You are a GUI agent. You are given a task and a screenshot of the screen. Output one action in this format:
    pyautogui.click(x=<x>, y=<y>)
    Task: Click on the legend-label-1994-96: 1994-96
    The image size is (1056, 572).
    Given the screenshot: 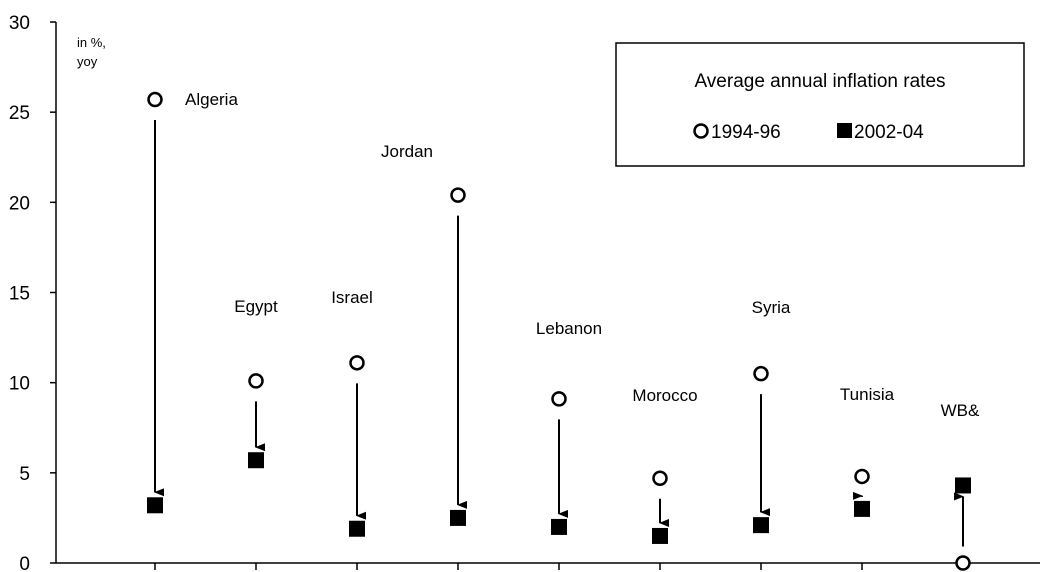 What is the action you would take?
    pyautogui.click(x=746, y=132)
    